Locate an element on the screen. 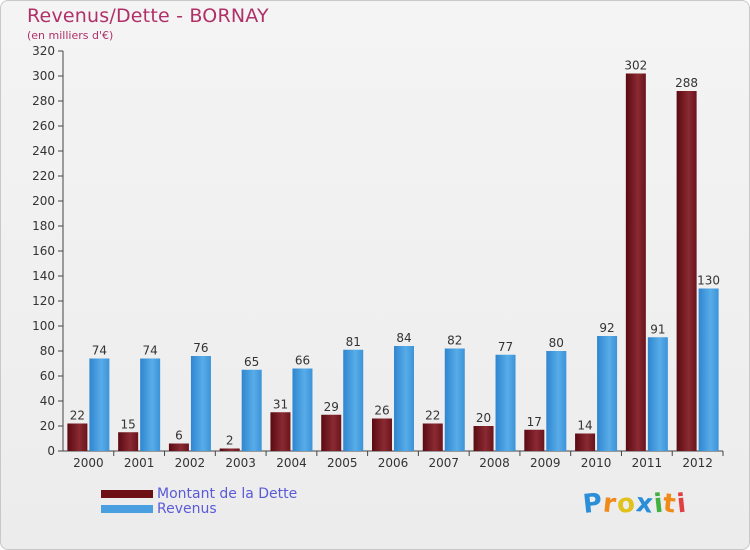 The image size is (750, 550). x-tick-label: 2000 is located at coordinates (88, 463).